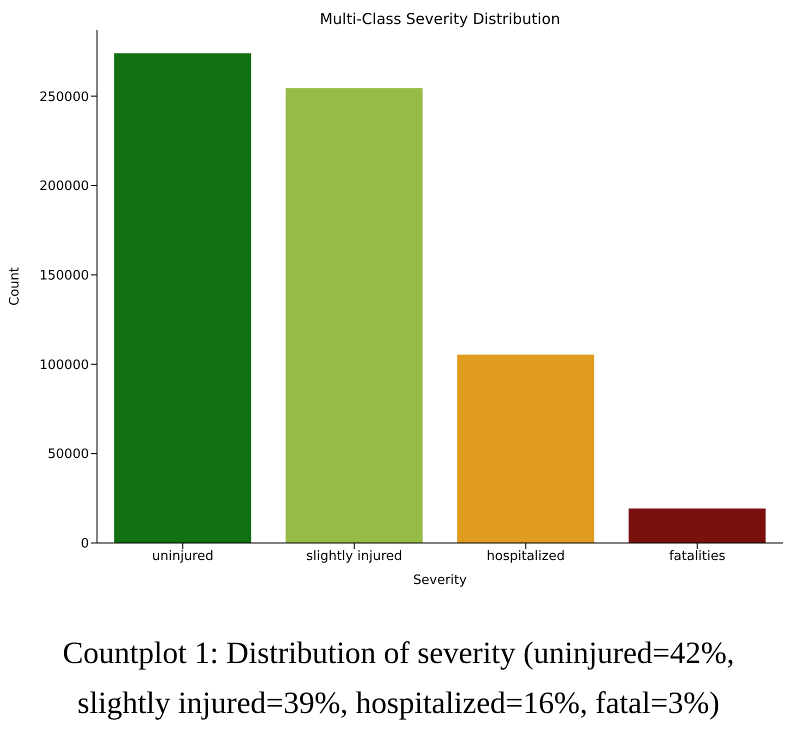 This screenshot has width=797, height=740. Describe the element at coordinates (64, 186) in the screenshot. I see `y-tick-label: 200000` at that location.